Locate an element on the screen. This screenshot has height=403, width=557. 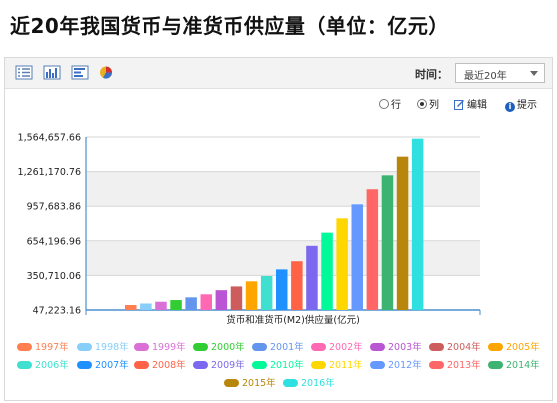
bar-chart-icon is located at coordinates (52, 72).